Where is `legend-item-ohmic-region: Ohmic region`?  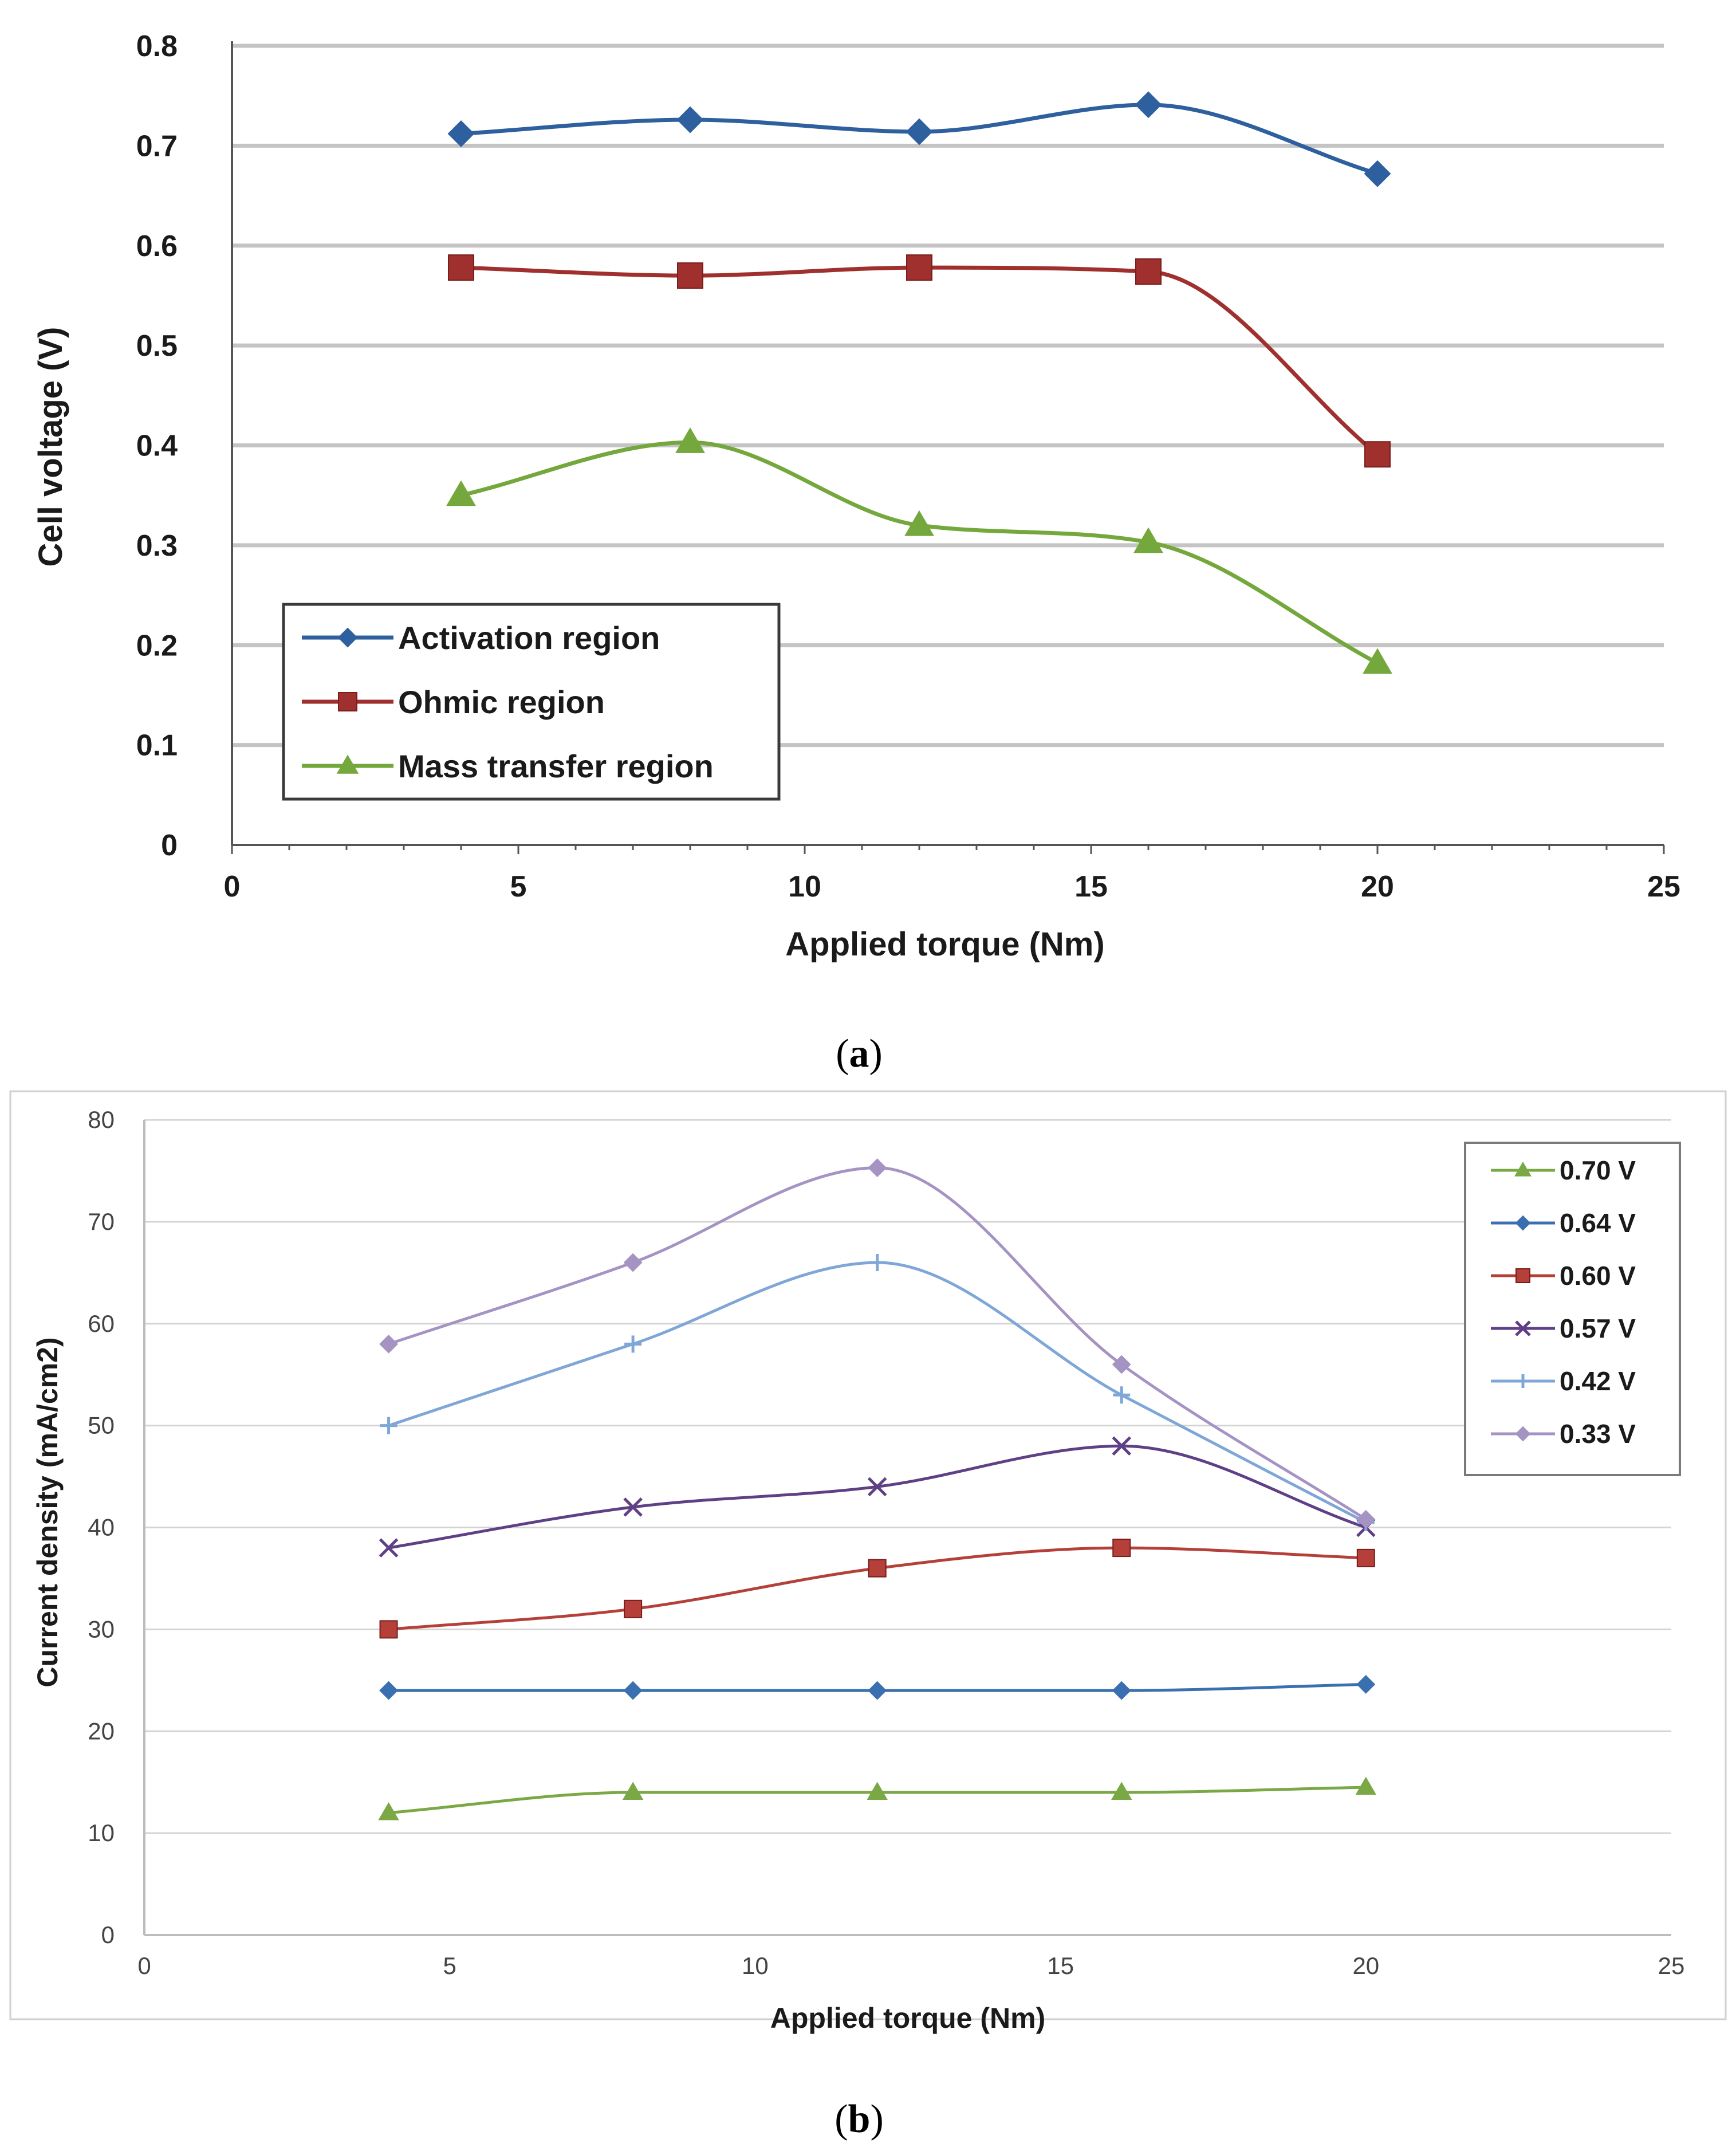
legend-item-ohmic-region: Ohmic region is located at coordinates (453, 702).